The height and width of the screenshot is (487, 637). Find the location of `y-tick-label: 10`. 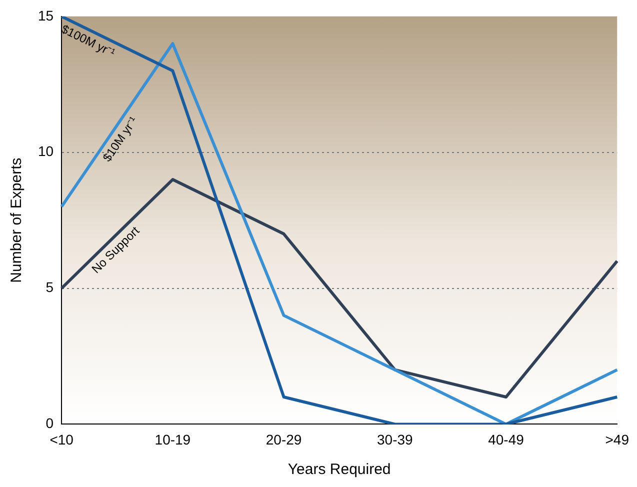

y-tick-label: 10 is located at coordinates (46, 151).